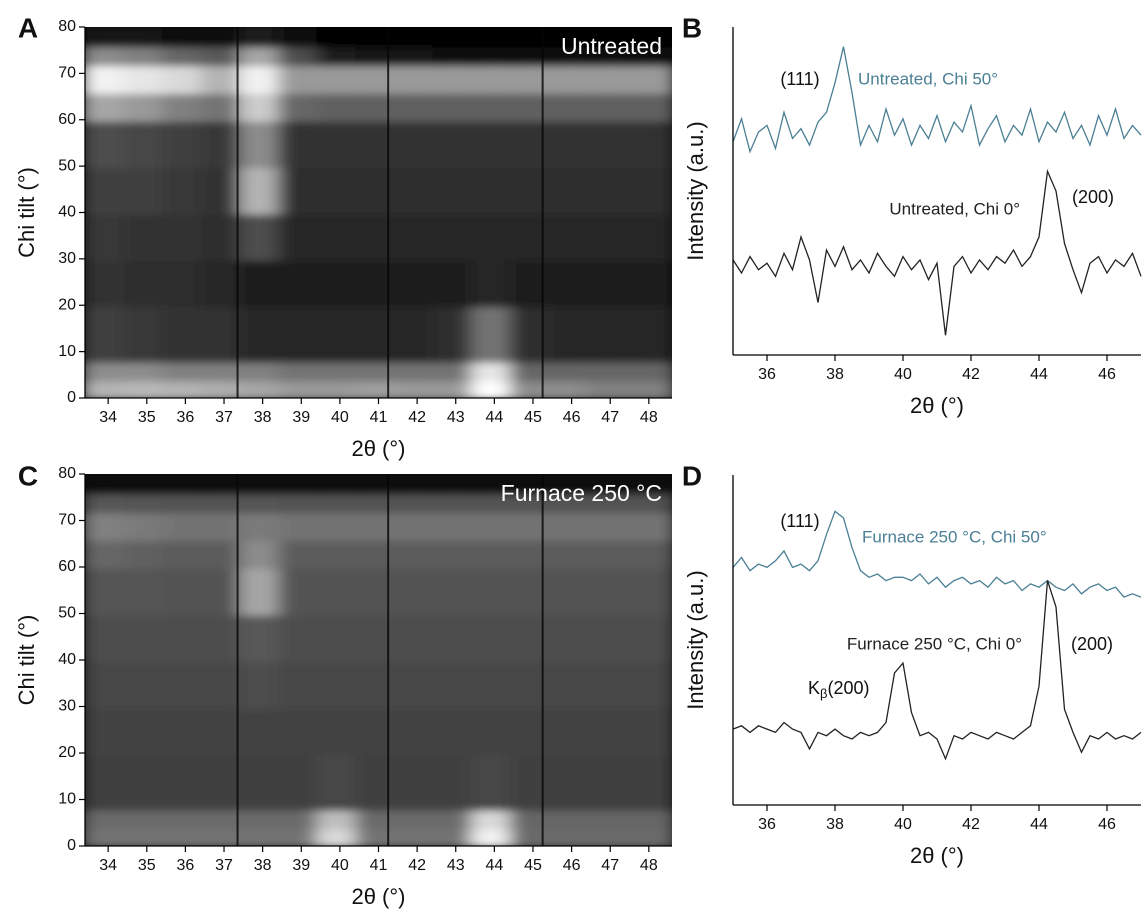 This screenshot has height=920, width=1143. I want to click on y-tick-label: 0, so click(71, 397).